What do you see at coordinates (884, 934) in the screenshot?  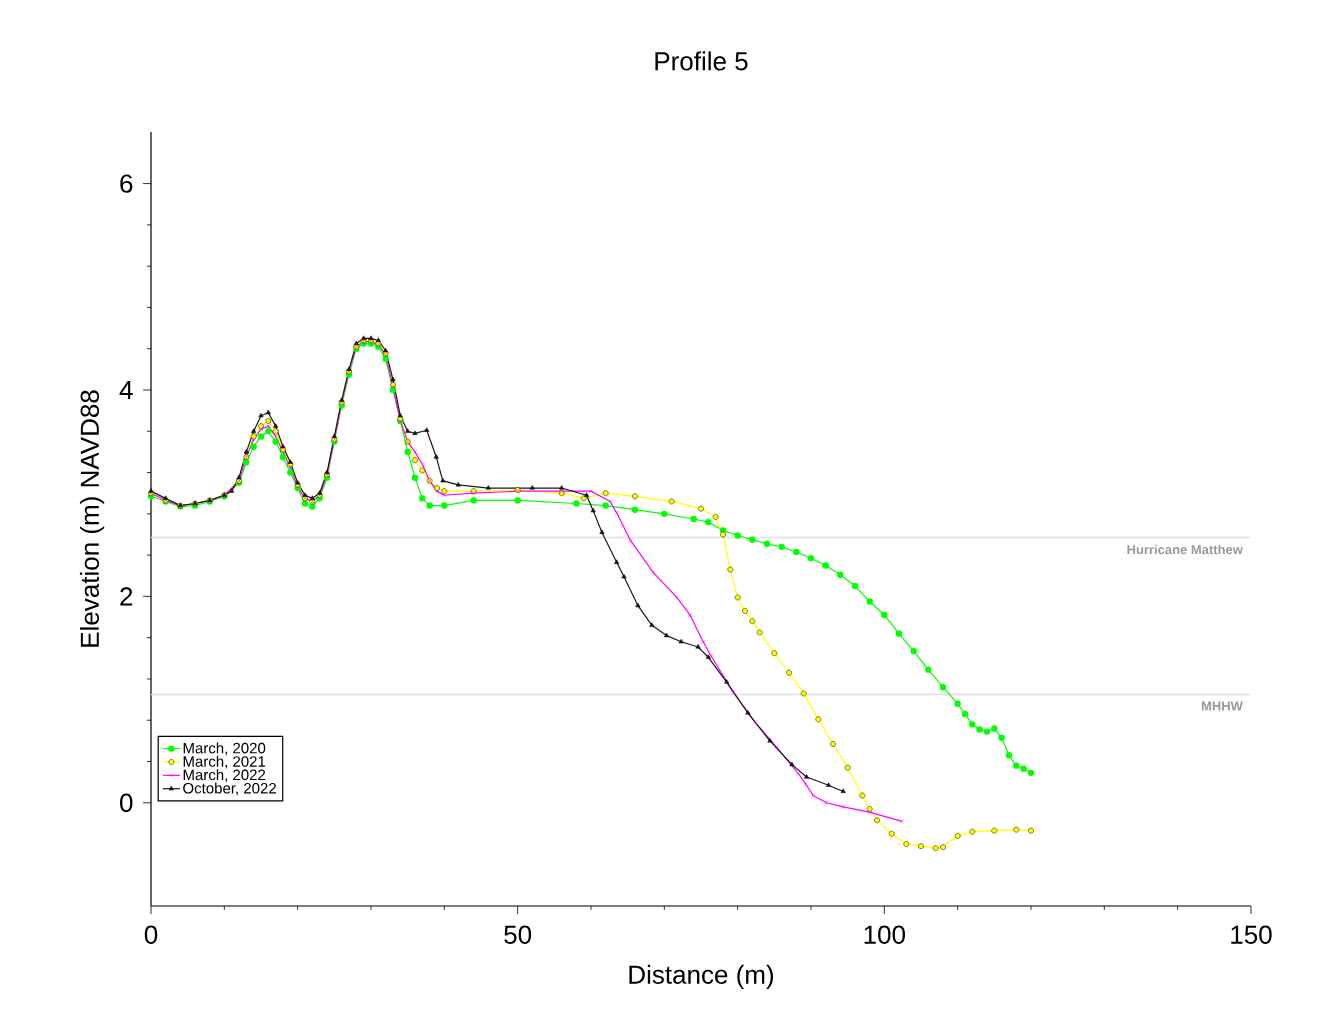 I see `x-tick-label: 100` at bounding box center [884, 934].